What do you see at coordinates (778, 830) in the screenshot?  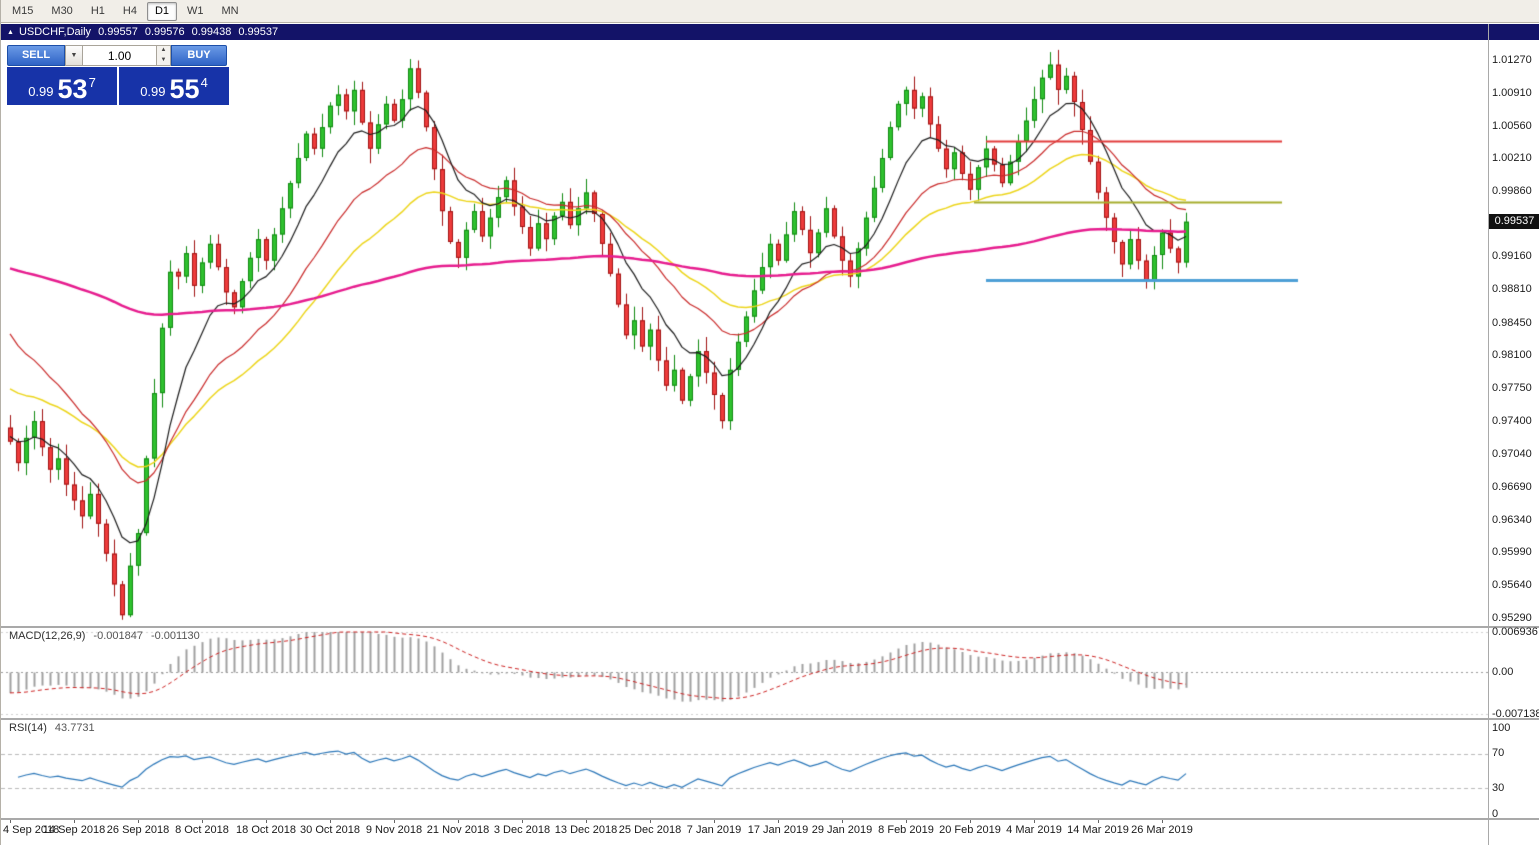 I see `date-label: 17 Jan 2019` at bounding box center [778, 830].